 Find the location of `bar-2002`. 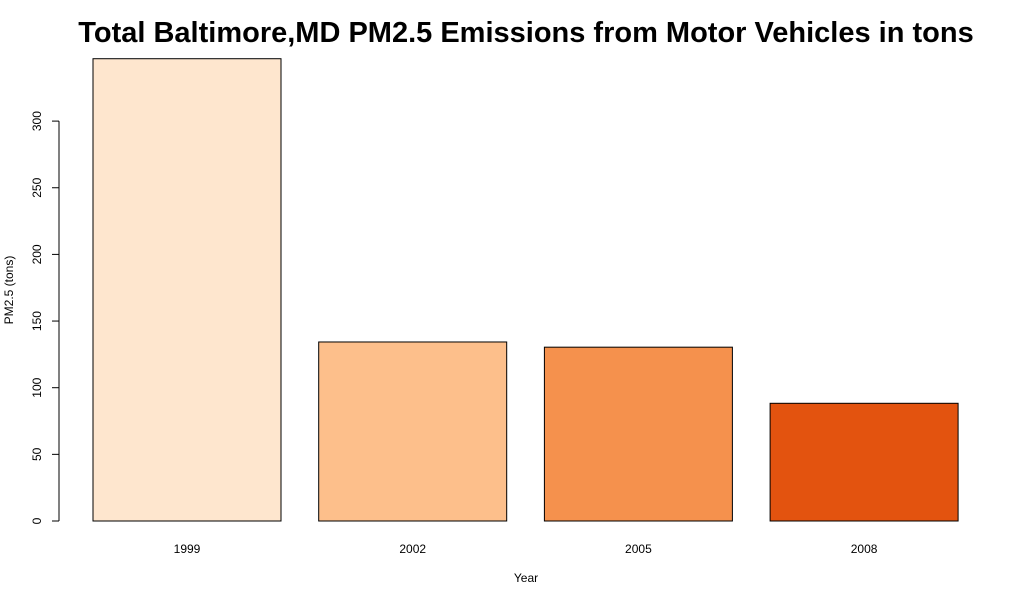

bar-2002 is located at coordinates (413, 431).